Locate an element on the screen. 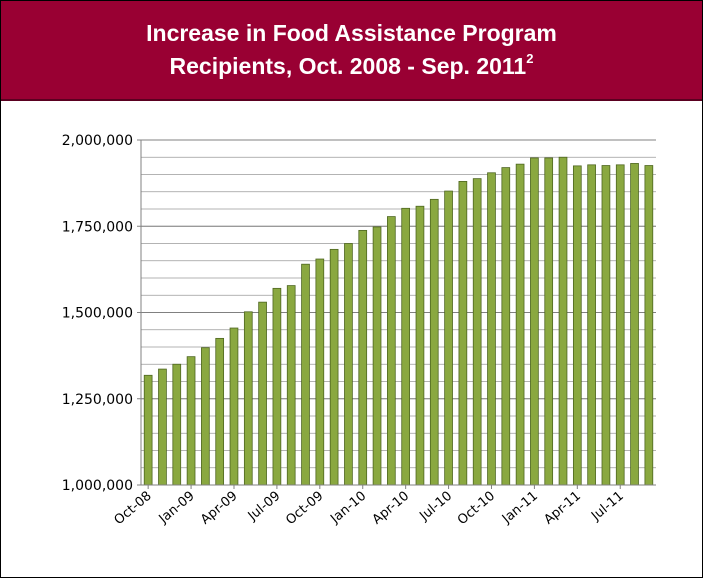 The image size is (703, 578). y-tick-label: 1,500,000 is located at coordinates (97, 314).